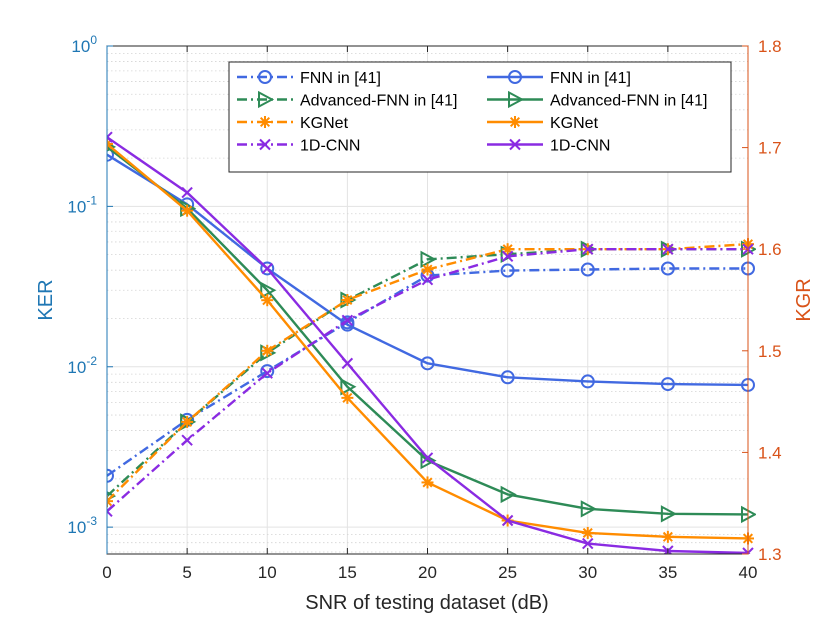 This screenshot has height=623, width=830. What do you see at coordinates (770, 148) in the screenshot?
I see `y-right-tick-label: 1.7` at bounding box center [770, 148].